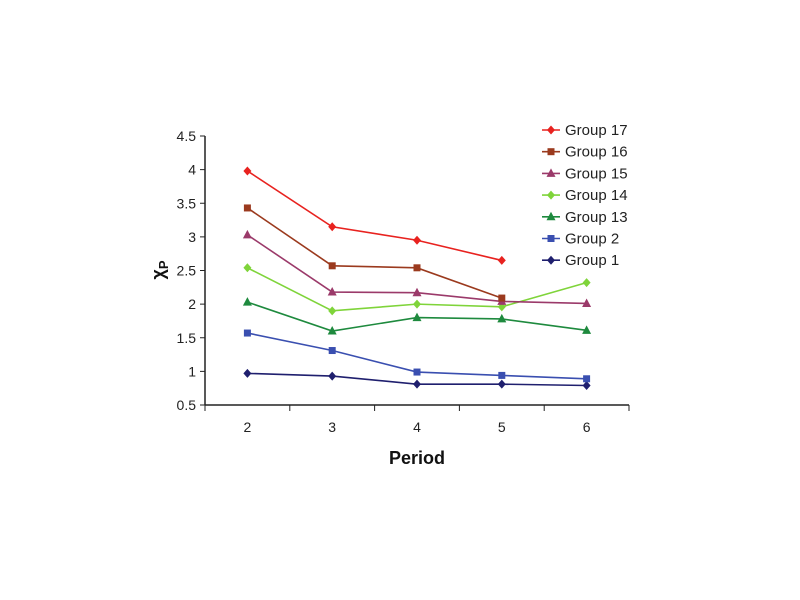 The image size is (800, 600). Describe the element at coordinates (596, 217) in the screenshot. I see `legend-label: Group 13` at that location.